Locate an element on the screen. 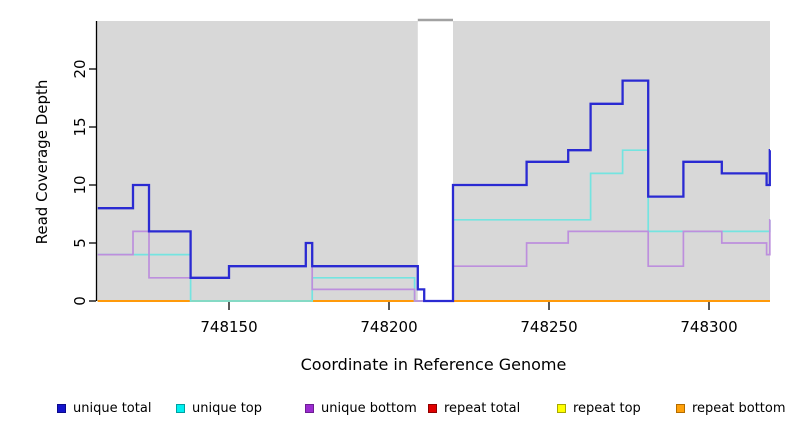  legend-item-repeat-bottom: repeat bottom is located at coordinates (731, 408).